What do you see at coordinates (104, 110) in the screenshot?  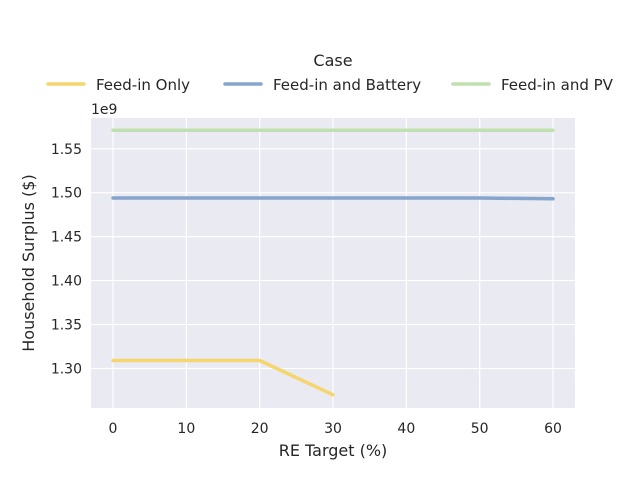 I see `y-offset-label: 1e9` at bounding box center [104, 110].